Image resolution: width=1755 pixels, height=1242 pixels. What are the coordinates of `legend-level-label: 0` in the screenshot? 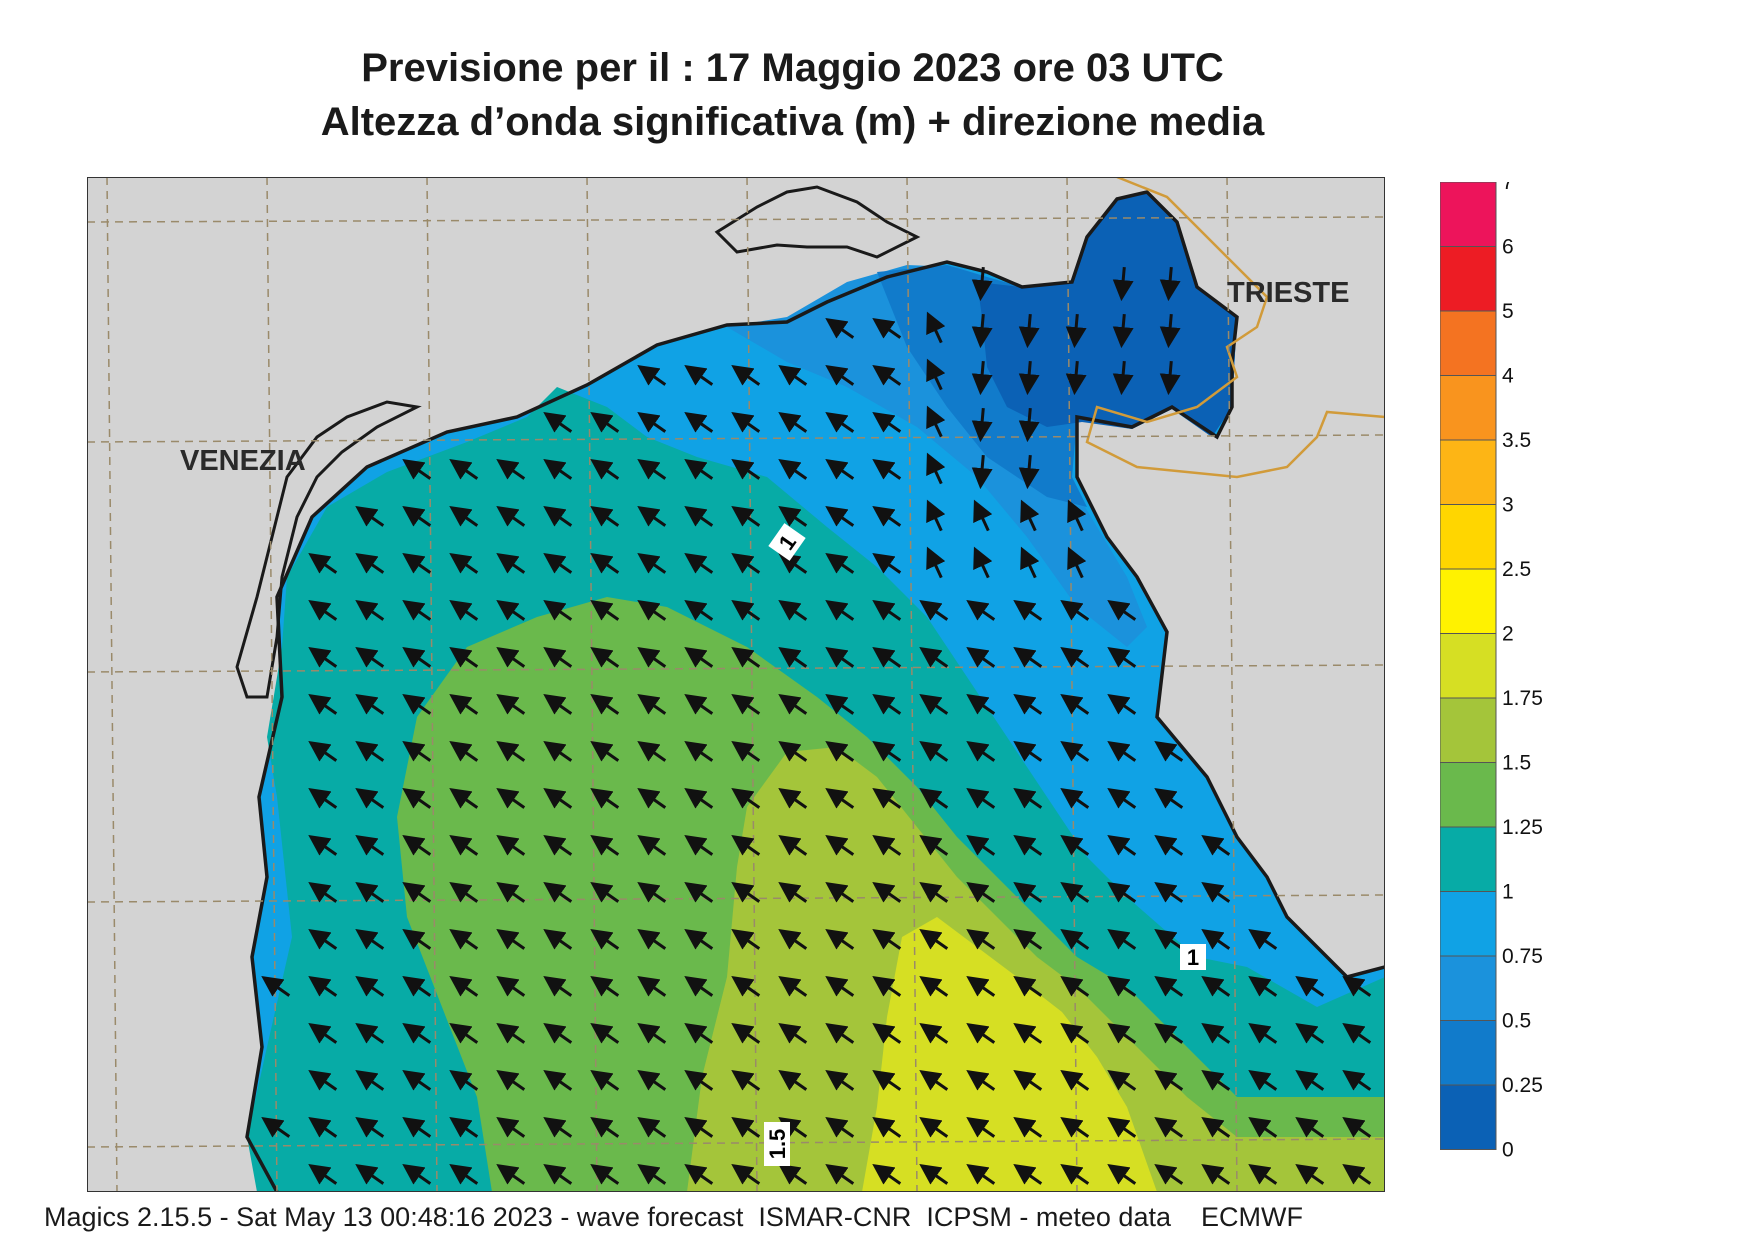 It's located at (1508, 1150).